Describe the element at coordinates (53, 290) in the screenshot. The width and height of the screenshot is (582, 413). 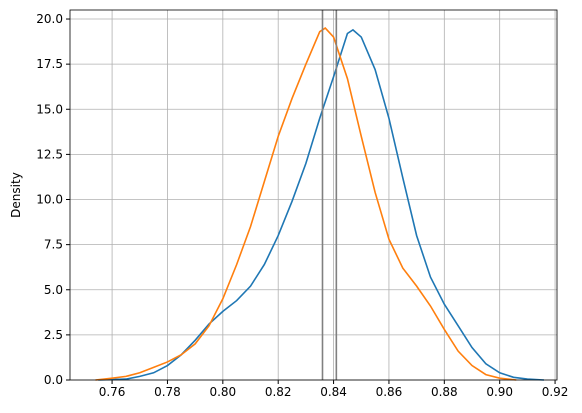
I see `y-tick-label: 5.0` at that location.